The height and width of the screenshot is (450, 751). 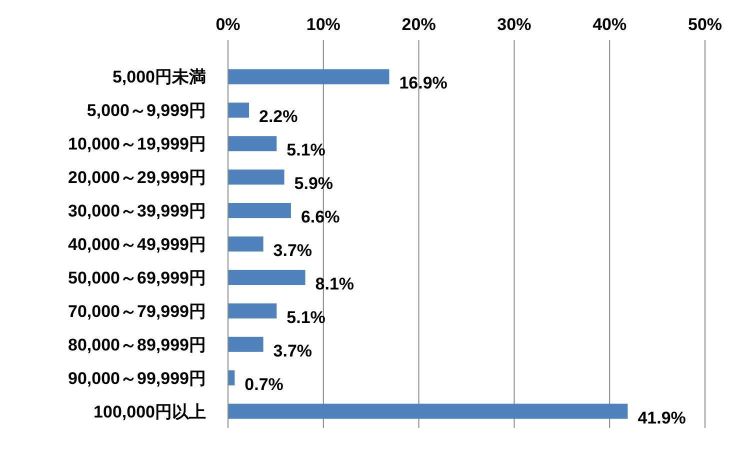 I want to click on y-tick-label: 50,000～69,999円, so click(x=137, y=278).